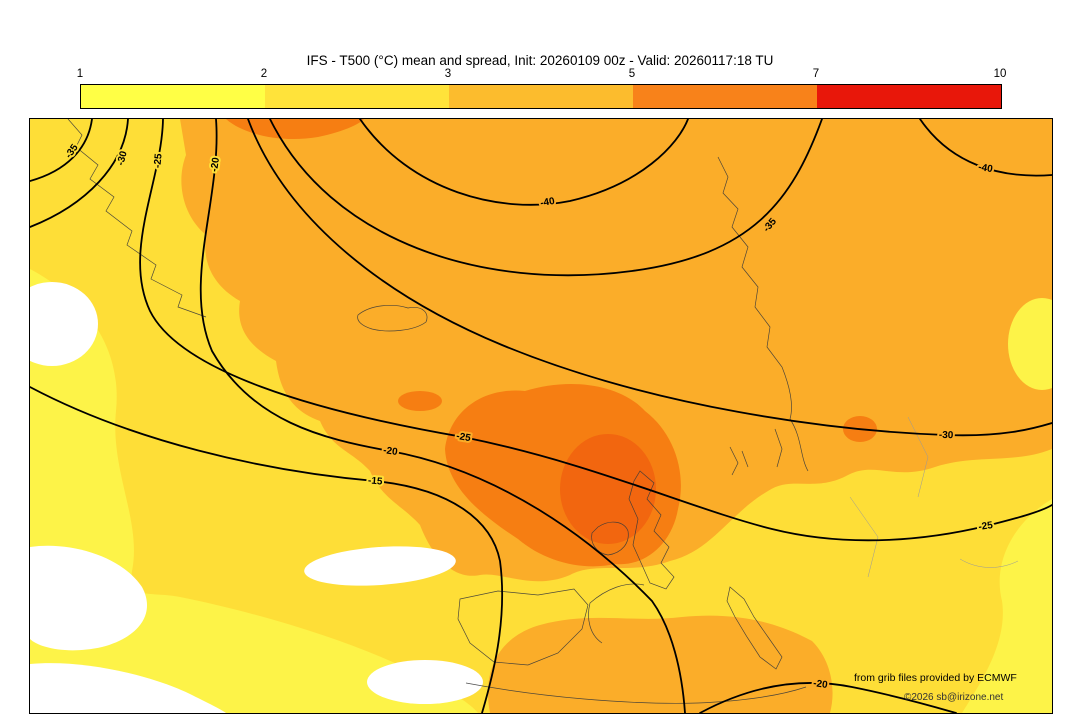 The height and width of the screenshot is (718, 1080). Describe the element at coordinates (376, 481) in the screenshot. I see `contour-label: -15` at that location.